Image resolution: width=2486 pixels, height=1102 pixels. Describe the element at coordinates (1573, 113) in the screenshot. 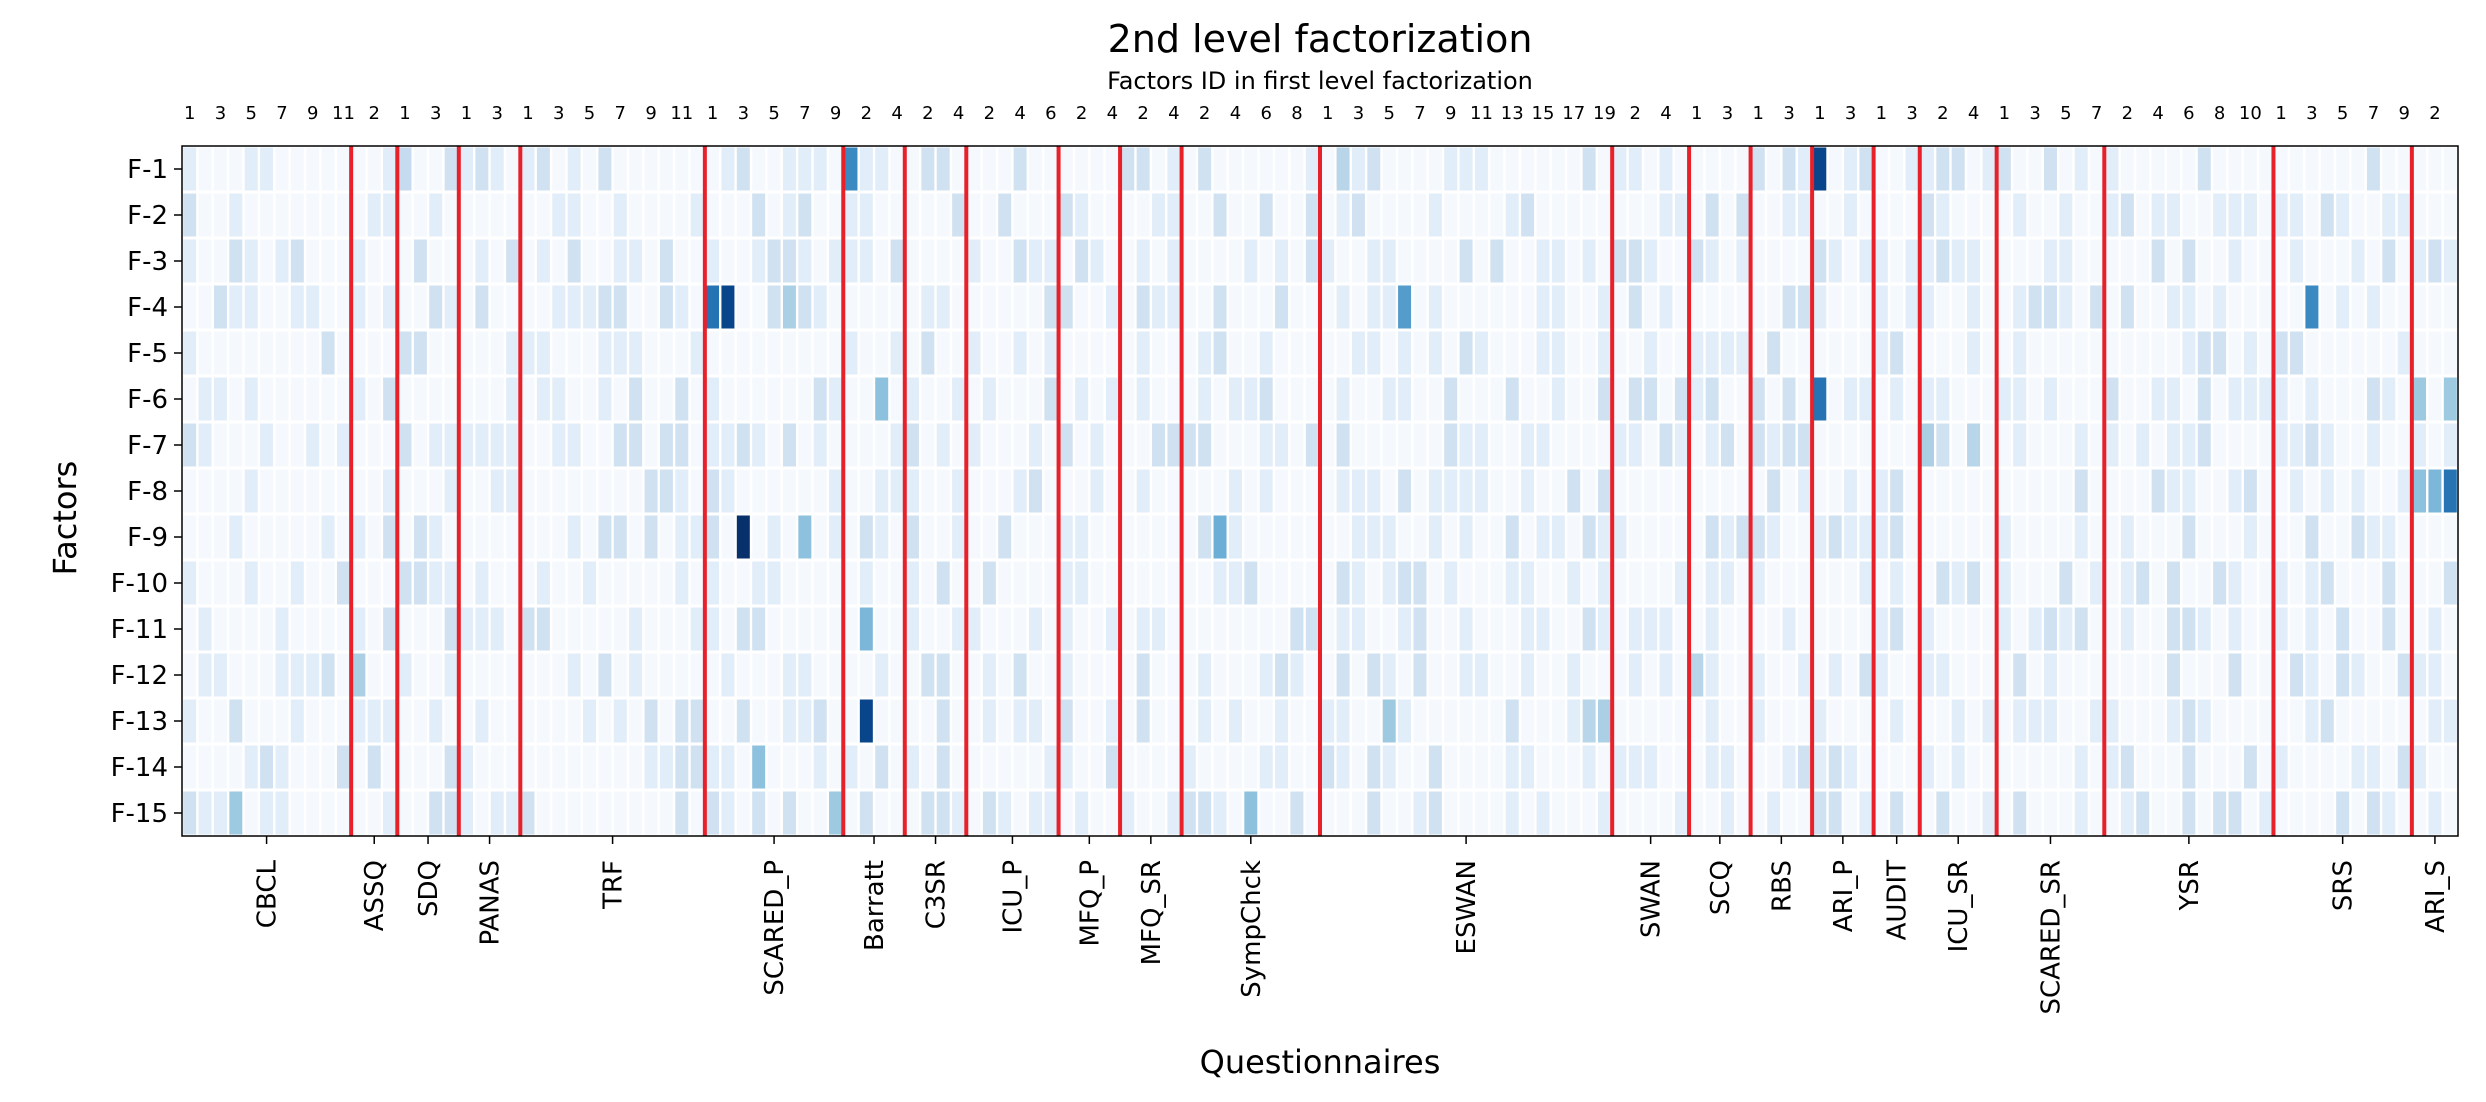

I see `top-tick-label: 17` at that location.